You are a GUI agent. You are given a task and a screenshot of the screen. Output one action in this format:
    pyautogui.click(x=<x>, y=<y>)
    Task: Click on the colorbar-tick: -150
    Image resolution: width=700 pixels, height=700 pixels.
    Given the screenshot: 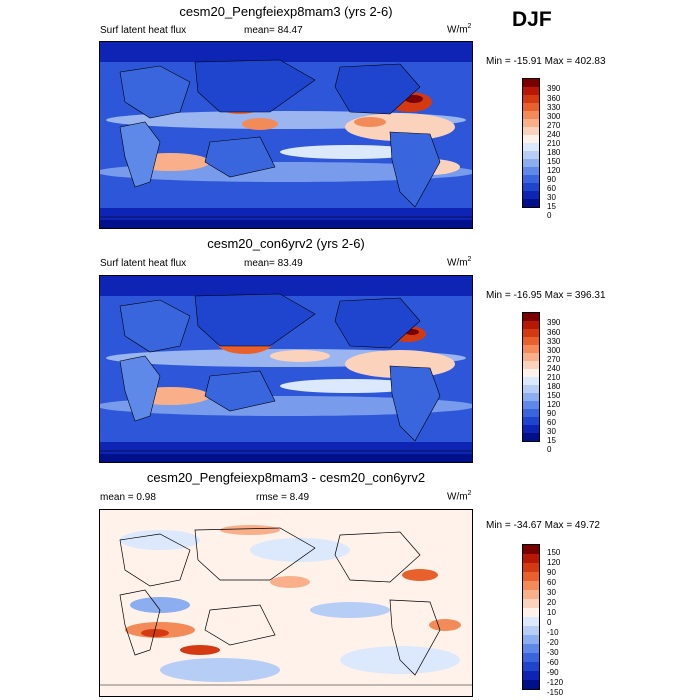 What is the action you would take?
    pyautogui.click(x=555, y=692)
    